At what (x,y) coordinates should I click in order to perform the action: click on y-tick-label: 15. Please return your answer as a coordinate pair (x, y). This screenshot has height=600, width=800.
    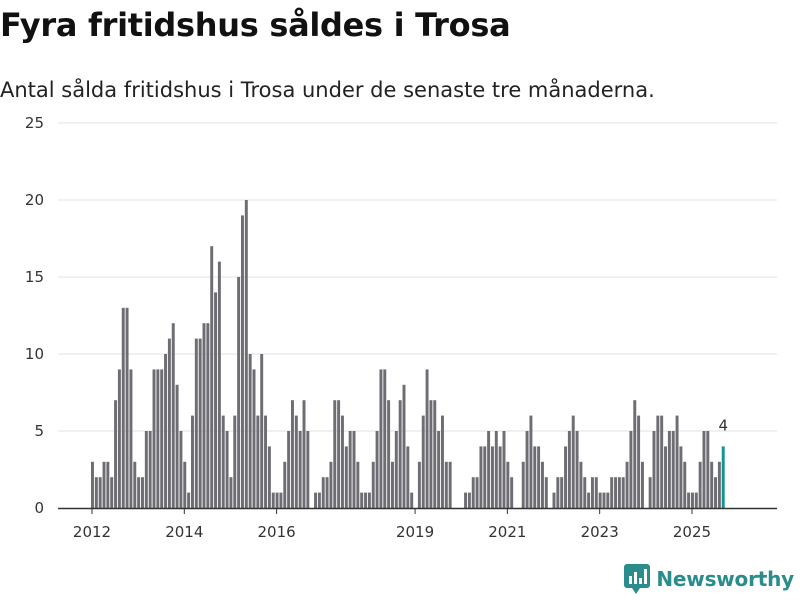
    Looking at the image, I should click on (34, 277).